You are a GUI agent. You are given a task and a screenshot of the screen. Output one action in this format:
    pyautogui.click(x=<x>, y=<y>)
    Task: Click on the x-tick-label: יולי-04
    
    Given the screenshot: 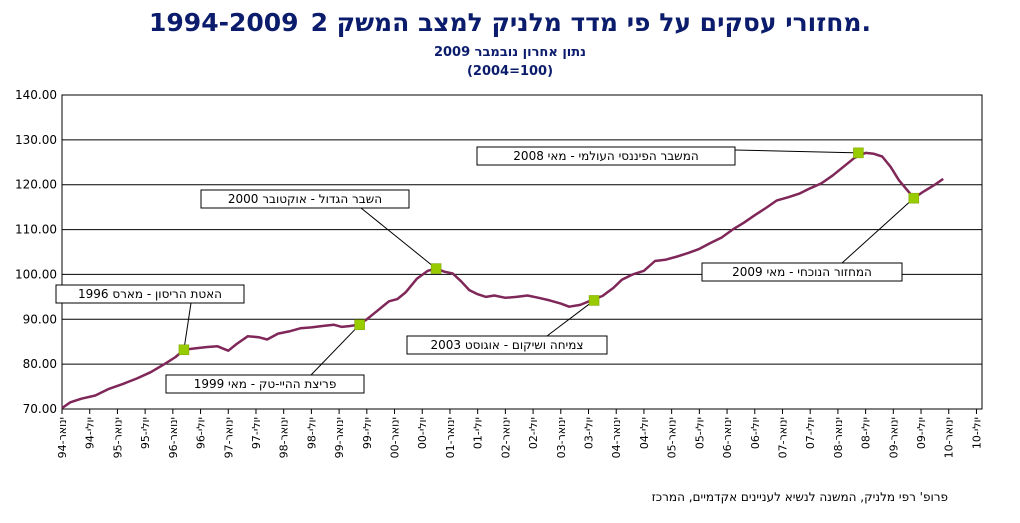 What is the action you would take?
    pyautogui.click(x=644, y=433)
    